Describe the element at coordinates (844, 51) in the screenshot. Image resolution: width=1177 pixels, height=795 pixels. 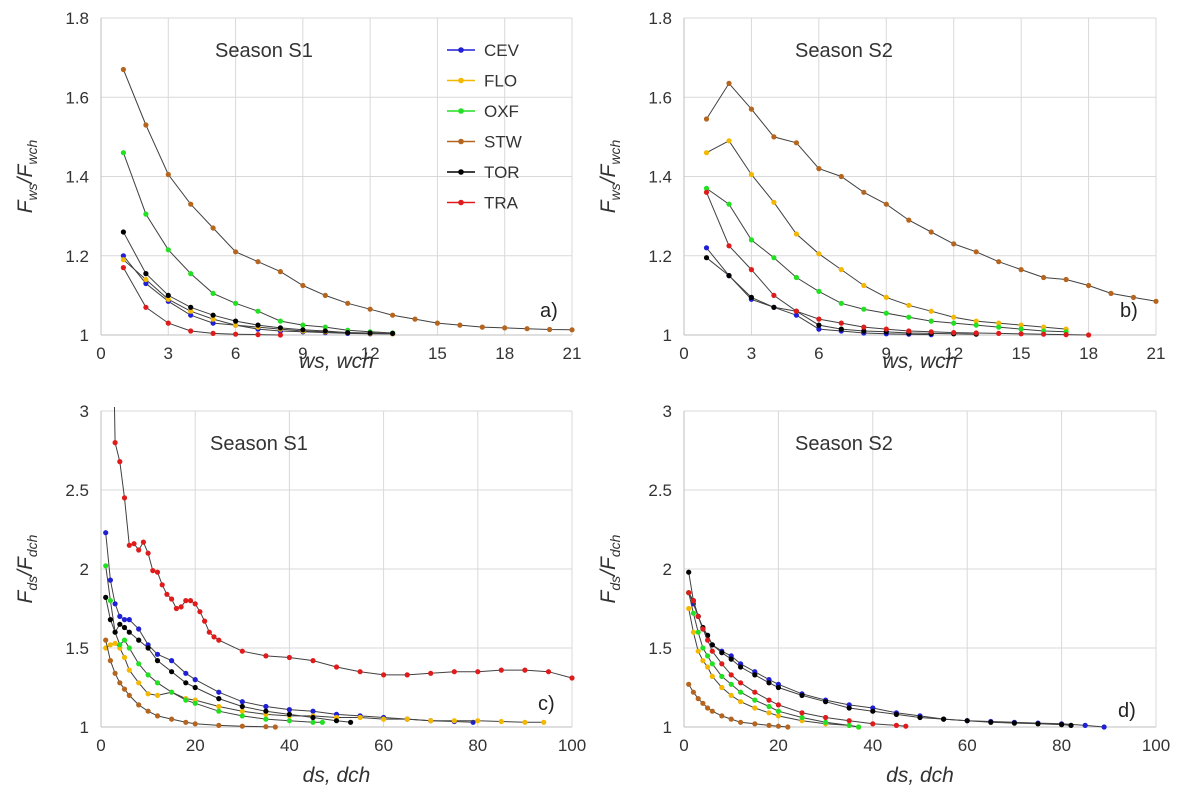
I see `panel-title: Season S2` at that location.